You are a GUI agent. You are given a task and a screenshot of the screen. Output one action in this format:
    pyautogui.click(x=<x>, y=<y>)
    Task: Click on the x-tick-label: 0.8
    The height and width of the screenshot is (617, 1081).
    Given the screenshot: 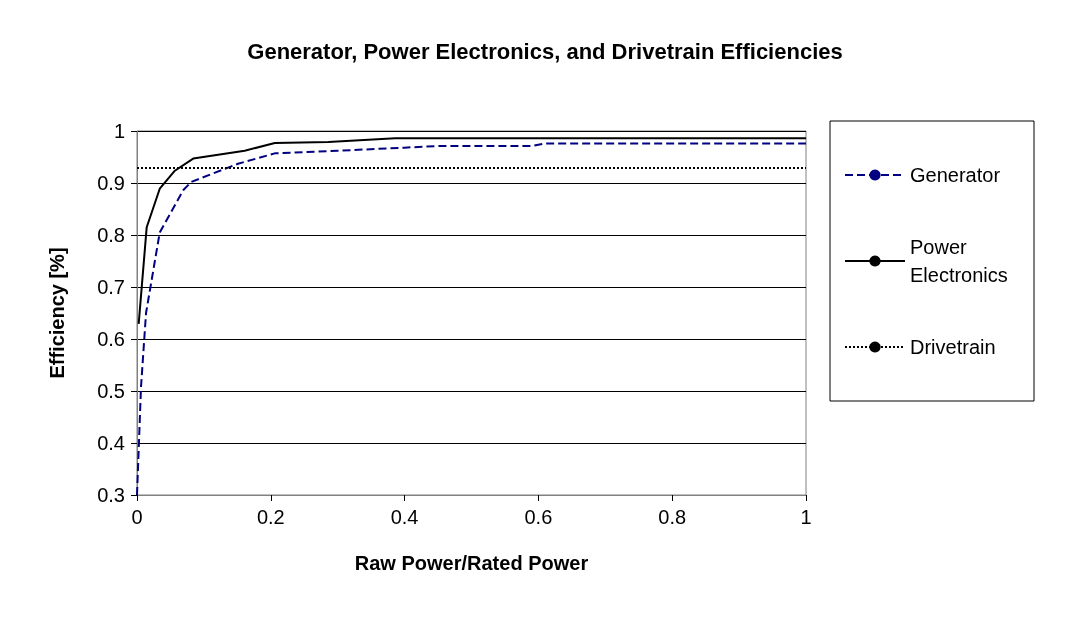 What is the action you would take?
    pyautogui.click(x=672, y=517)
    